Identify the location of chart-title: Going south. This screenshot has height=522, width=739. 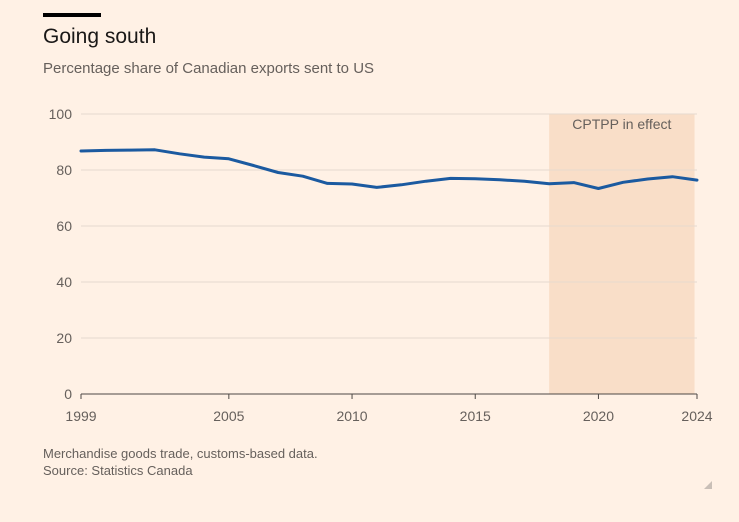
(100, 36).